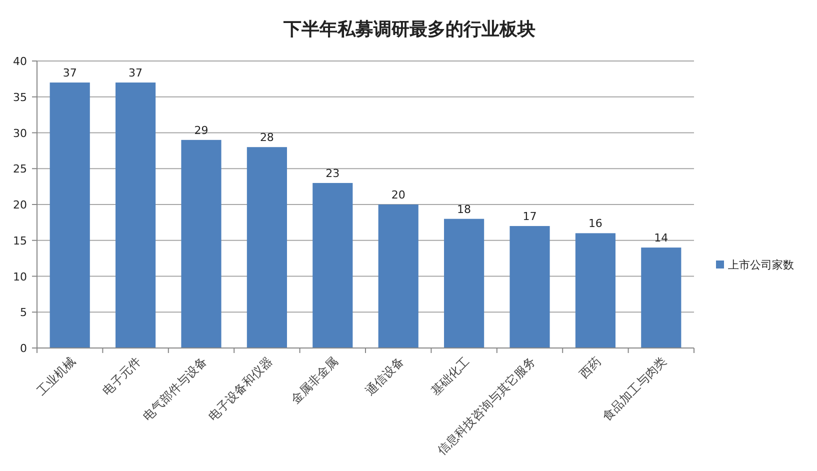 The image size is (817, 471). Describe the element at coordinates (333, 173) in the screenshot. I see `data-label: 23` at that location.